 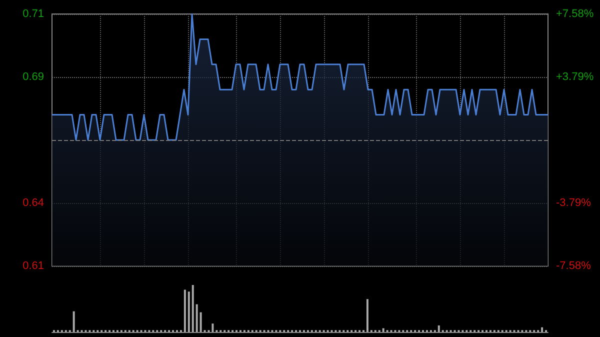 What do you see at coordinates (33, 14) in the screenshot?
I see `y-tick-label: 0.71` at bounding box center [33, 14].